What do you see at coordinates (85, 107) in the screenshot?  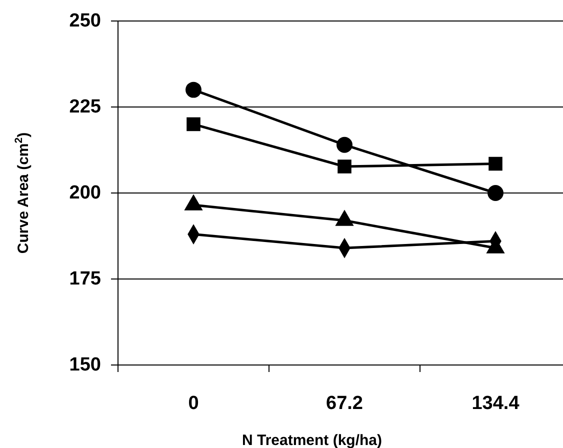 I see `y-tick-label: 225` at bounding box center [85, 107].